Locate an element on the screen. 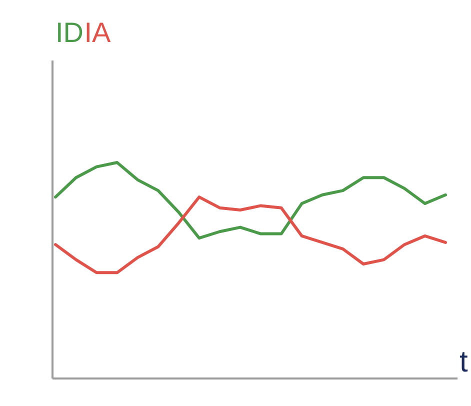  x-axis-title: t is located at coordinates (464, 362).